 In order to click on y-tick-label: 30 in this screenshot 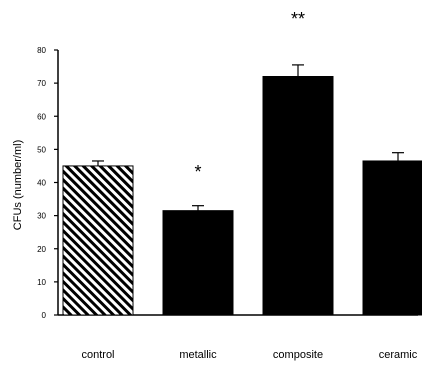, I will do `click(41, 216)`.